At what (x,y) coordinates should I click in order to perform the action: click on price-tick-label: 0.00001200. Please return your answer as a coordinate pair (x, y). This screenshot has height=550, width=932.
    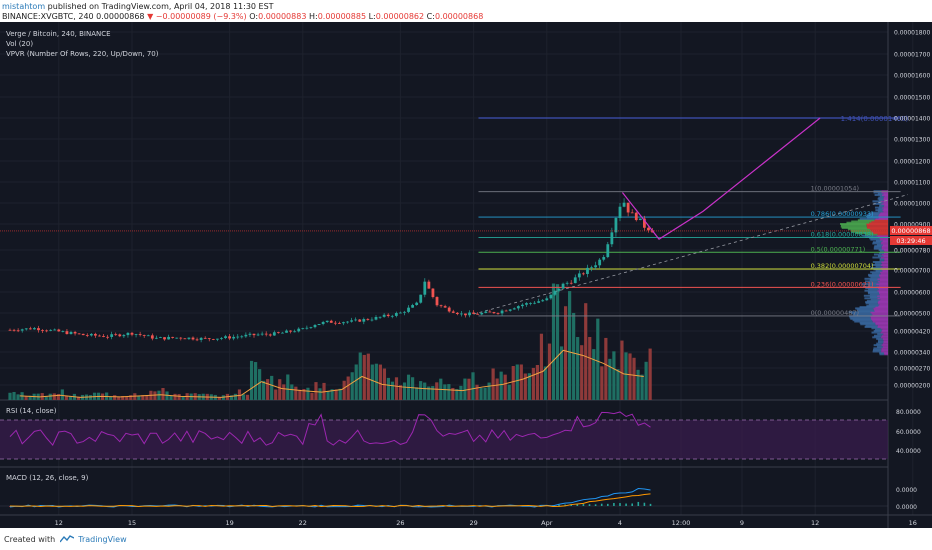
    Looking at the image, I should click on (912, 162).